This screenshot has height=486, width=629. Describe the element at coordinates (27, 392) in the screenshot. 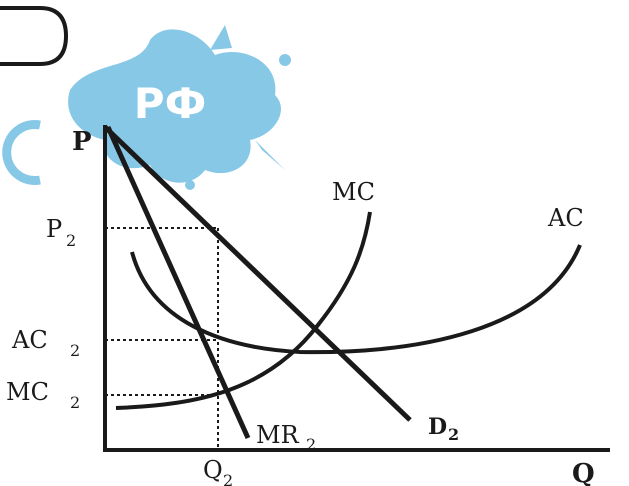

I see `svg-text: MC` at that location.